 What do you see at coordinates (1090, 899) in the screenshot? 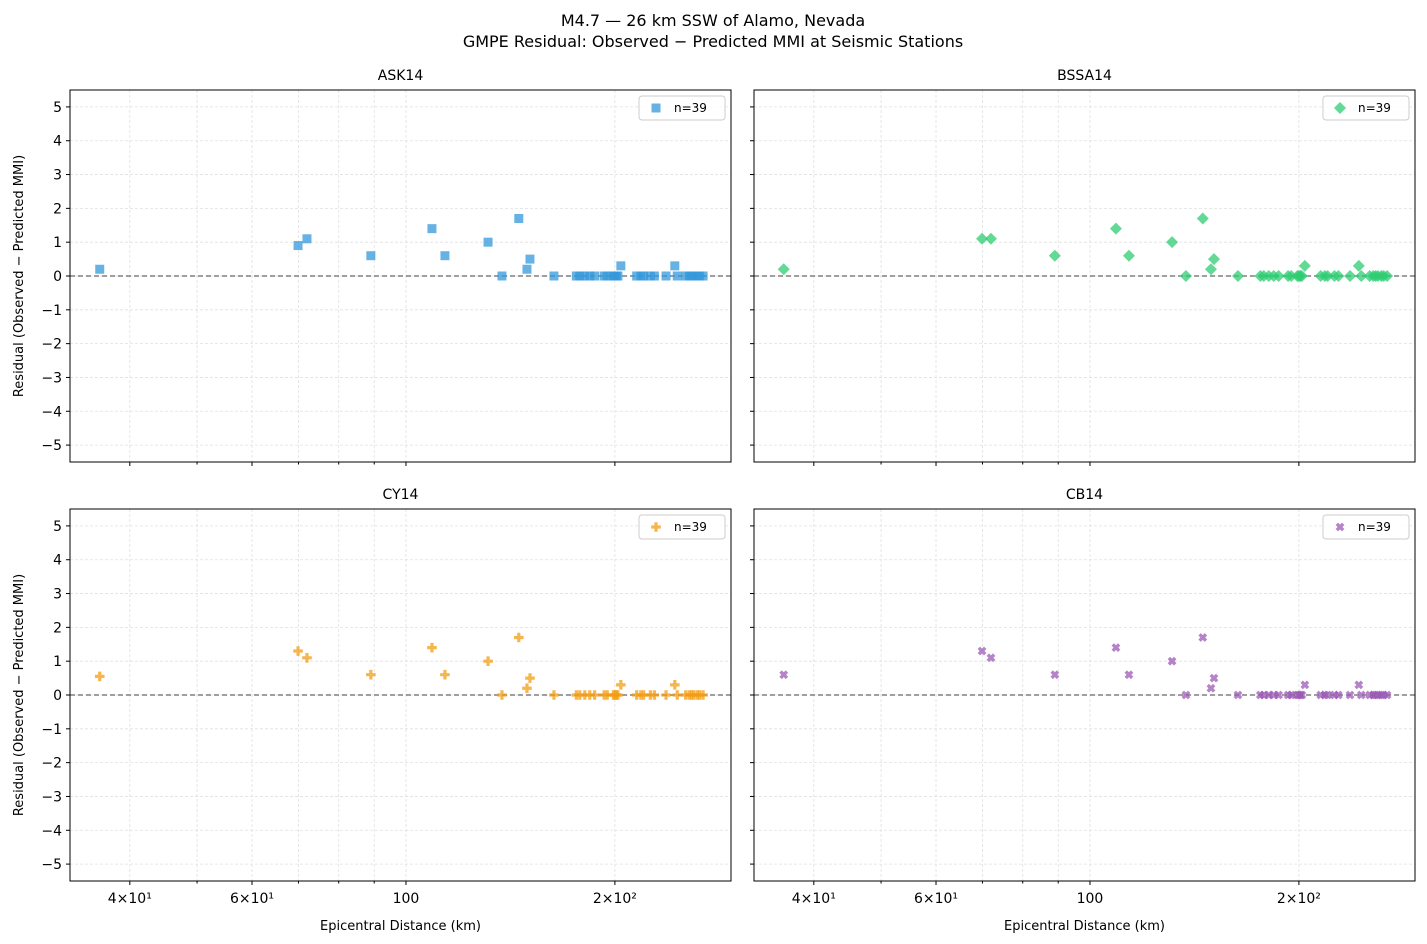
I see `x-tick-label: 100` at bounding box center [1090, 899].